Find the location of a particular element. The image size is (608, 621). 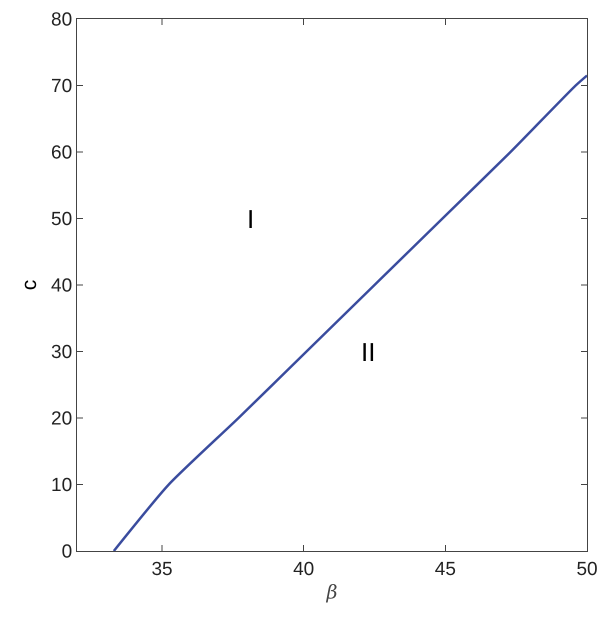

annotation: I is located at coordinates (250, 219).